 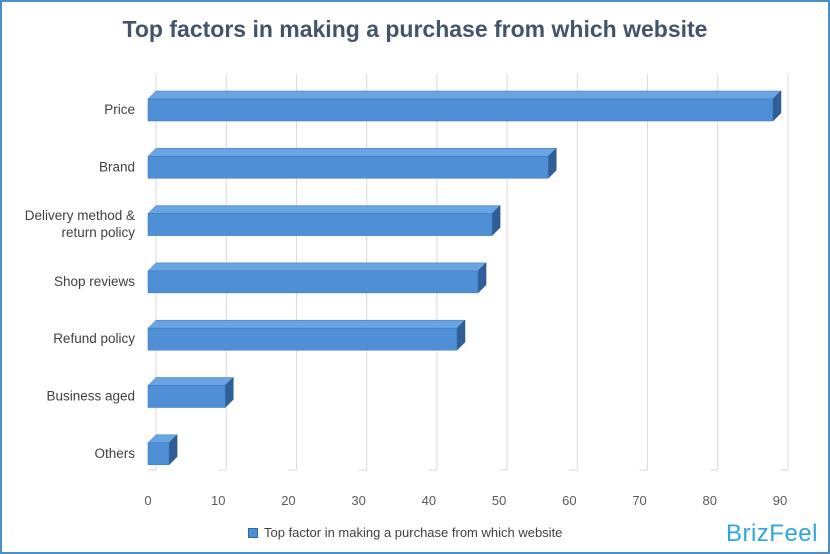 What do you see at coordinates (780, 500) in the screenshot?
I see `x-tick-label: 90` at bounding box center [780, 500].